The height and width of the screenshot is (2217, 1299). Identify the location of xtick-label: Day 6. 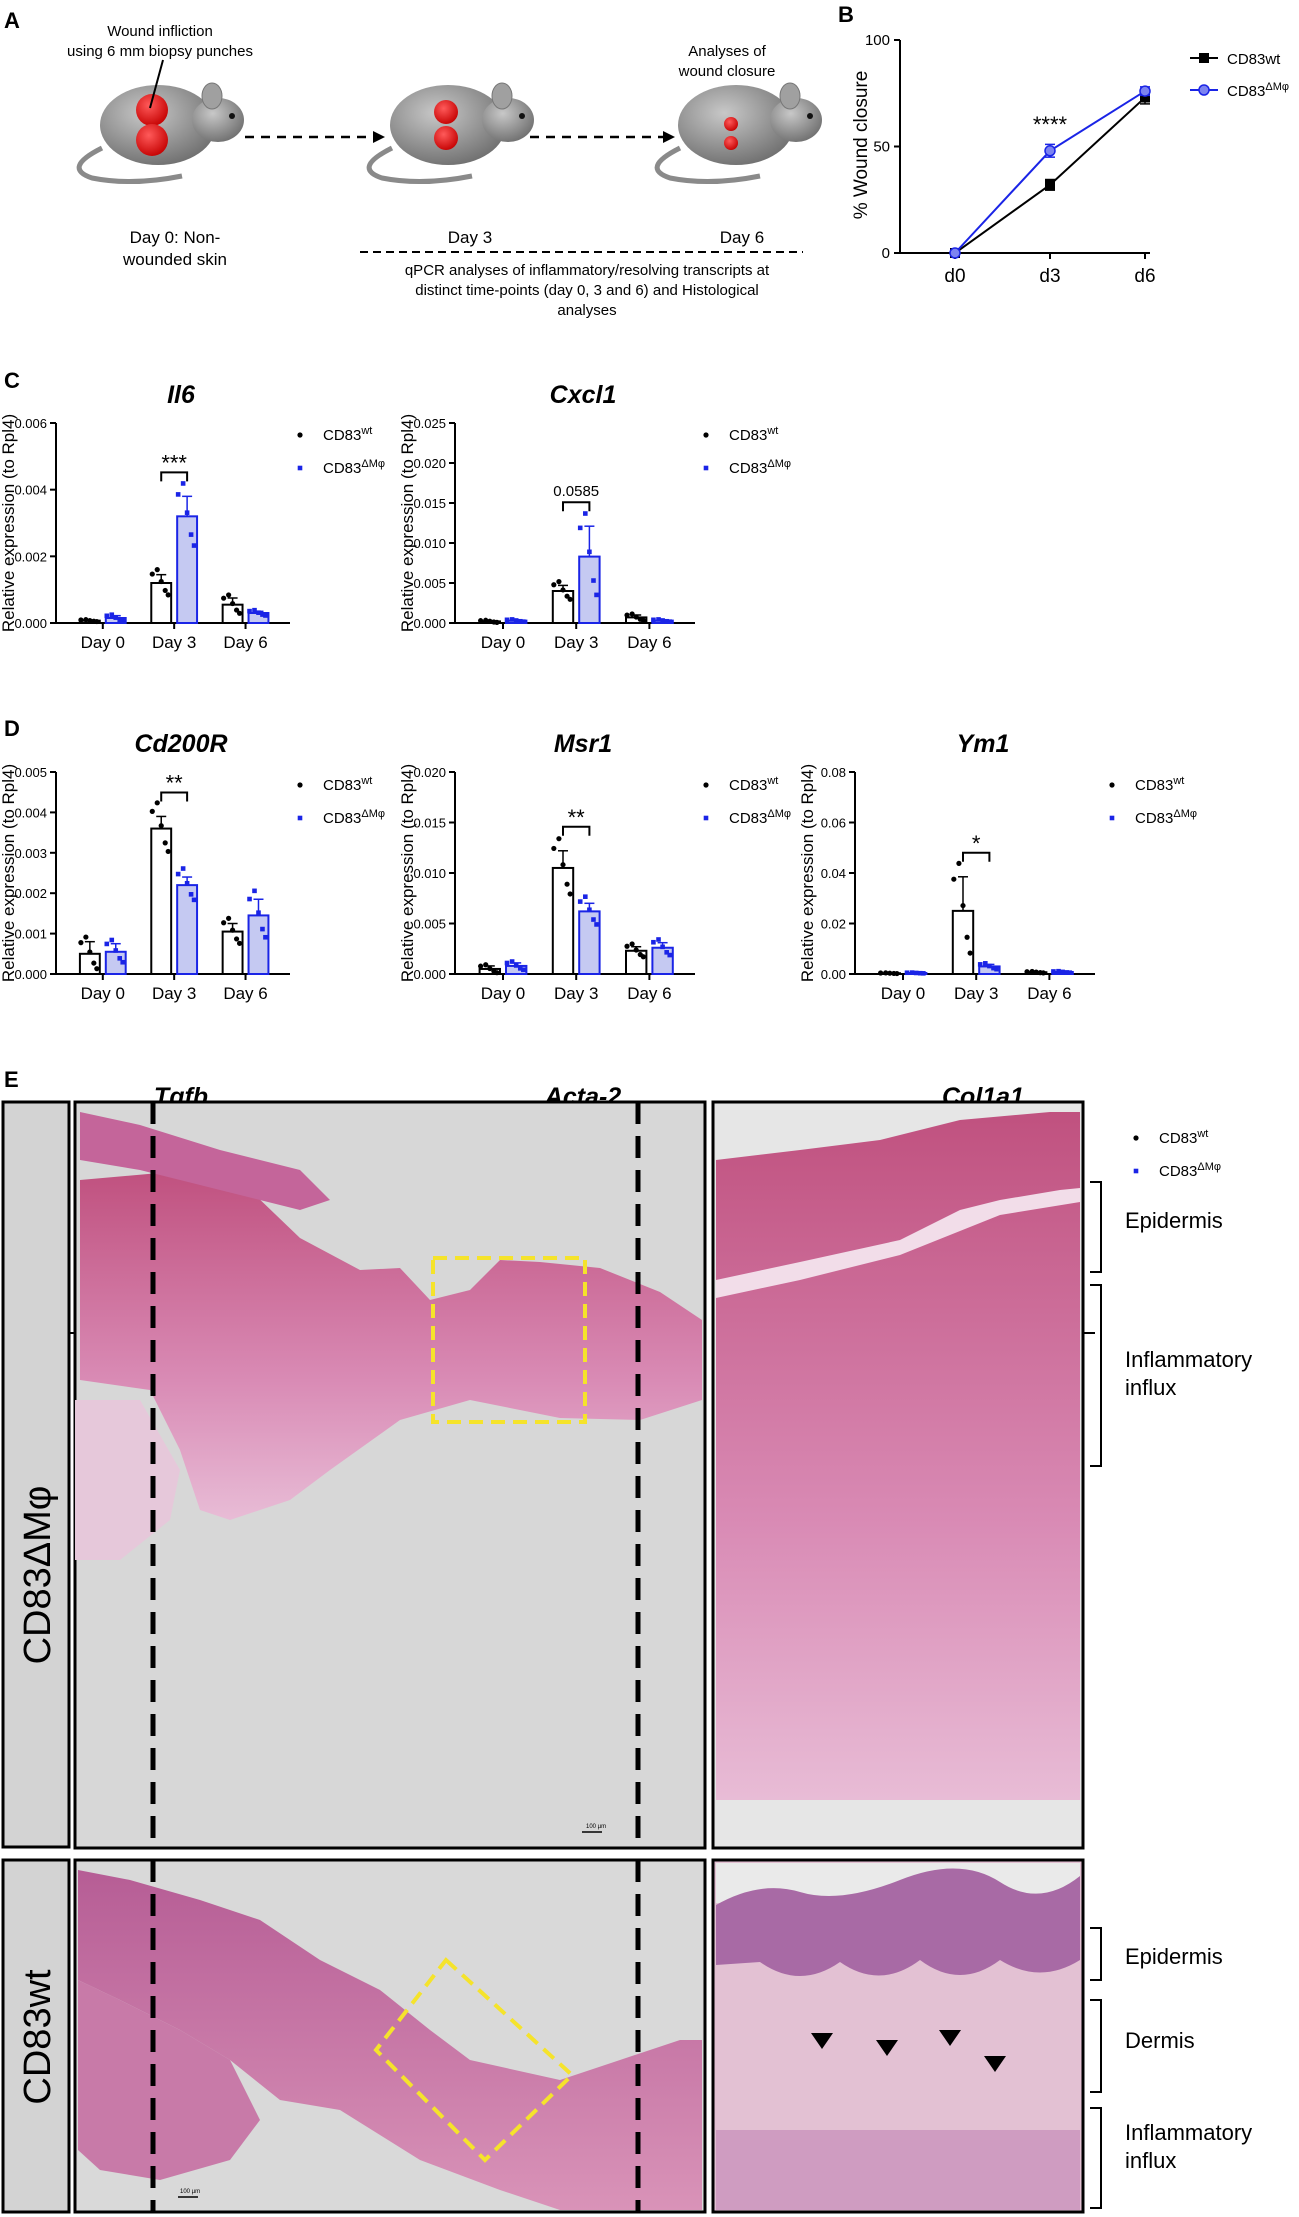
(649, 993).